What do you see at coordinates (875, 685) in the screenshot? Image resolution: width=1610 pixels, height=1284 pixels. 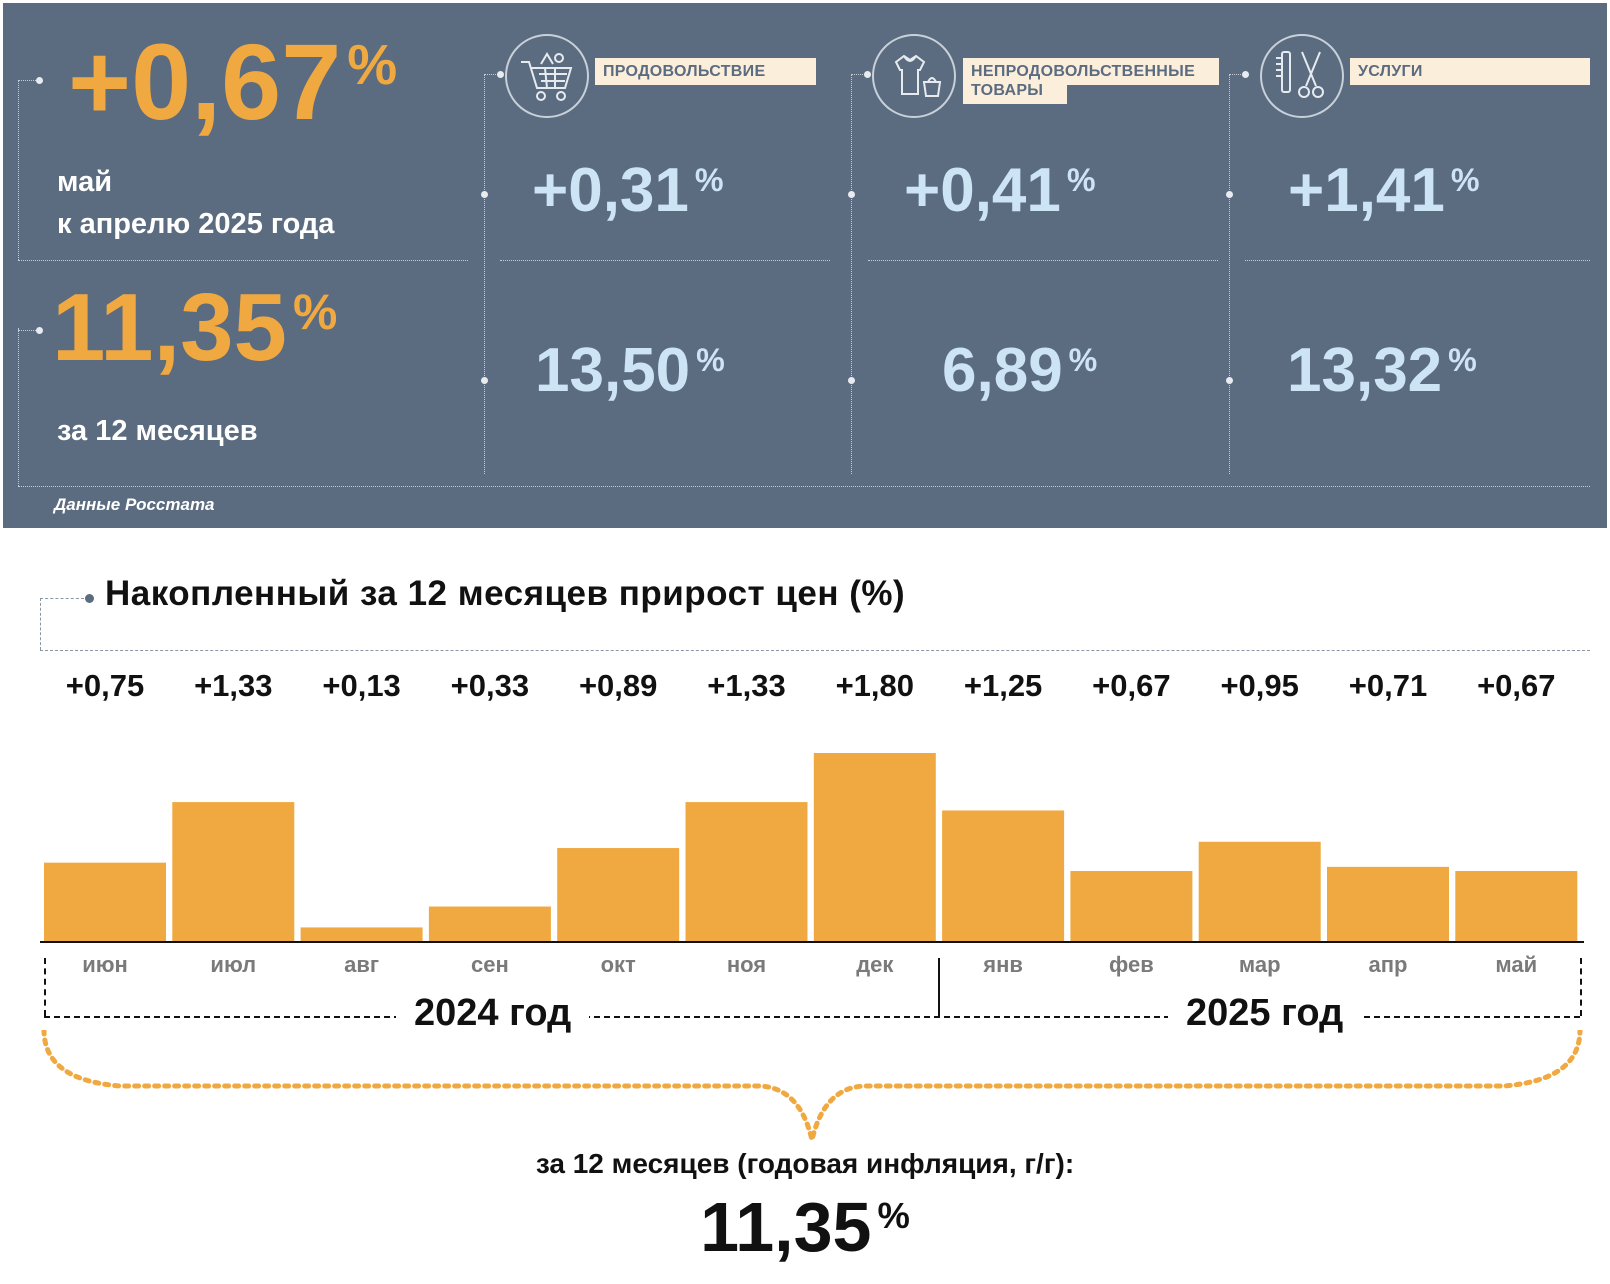 I see `data-label-дек: +1,80` at bounding box center [875, 685].